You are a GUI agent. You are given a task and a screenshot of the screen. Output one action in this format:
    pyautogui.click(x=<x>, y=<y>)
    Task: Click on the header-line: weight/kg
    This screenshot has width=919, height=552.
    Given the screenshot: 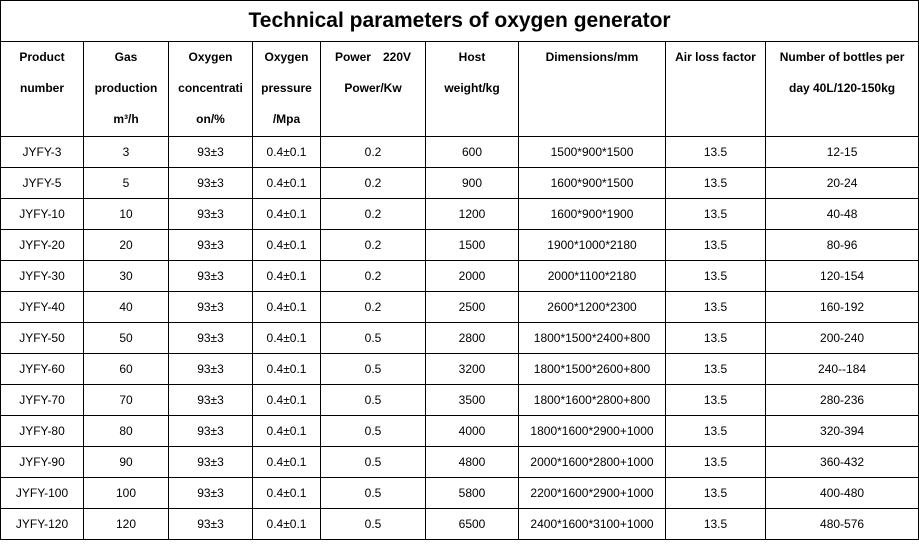 What is the action you would take?
    pyautogui.click(x=472, y=88)
    